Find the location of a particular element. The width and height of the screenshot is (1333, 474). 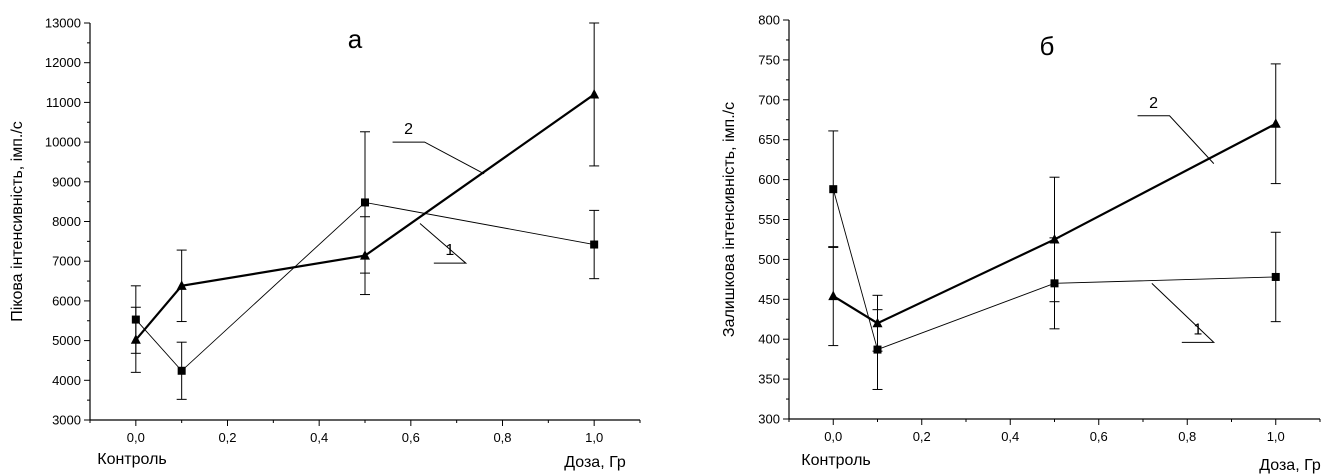

y-tick-label: 7000 is located at coordinates (66, 261).